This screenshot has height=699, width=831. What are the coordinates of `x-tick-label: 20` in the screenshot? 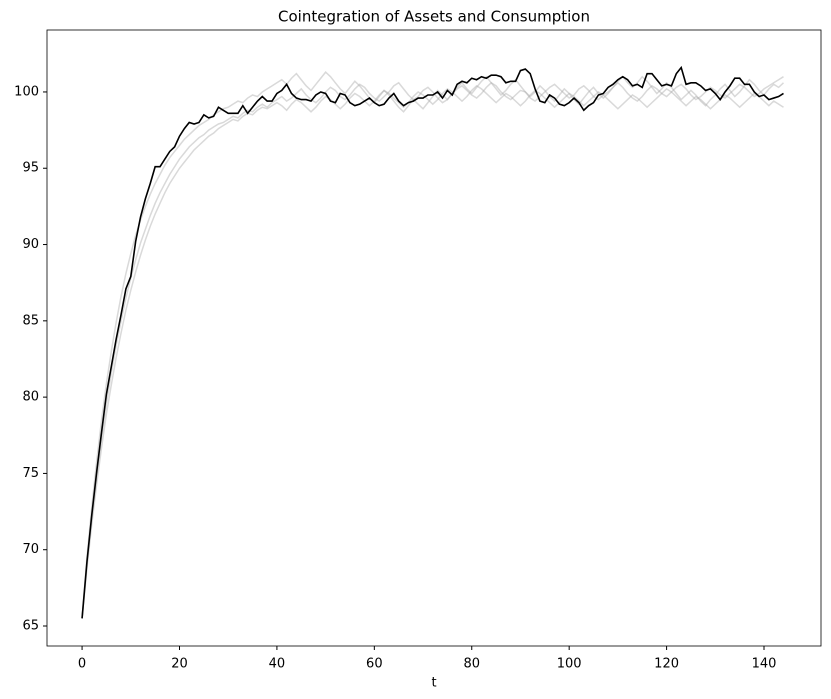 It's located at (179, 664).